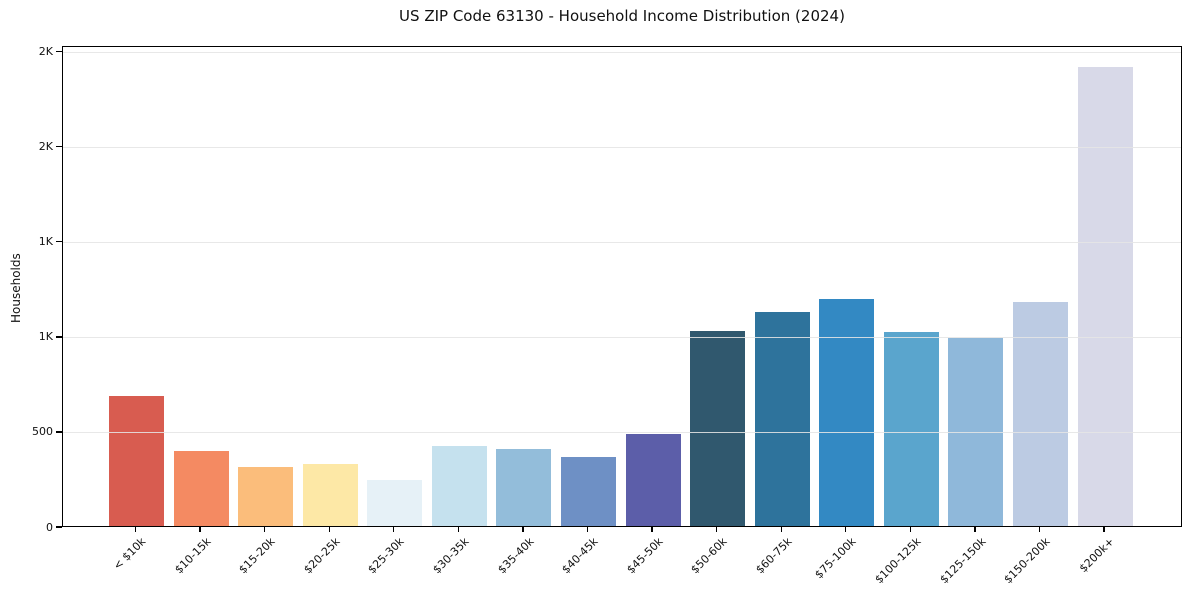 The image size is (1189, 590). What do you see at coordinates (386, 556) in the screenshot?
I see `x-tick-label-$25-30k: $25-30k` at bounding box center [386, 556].